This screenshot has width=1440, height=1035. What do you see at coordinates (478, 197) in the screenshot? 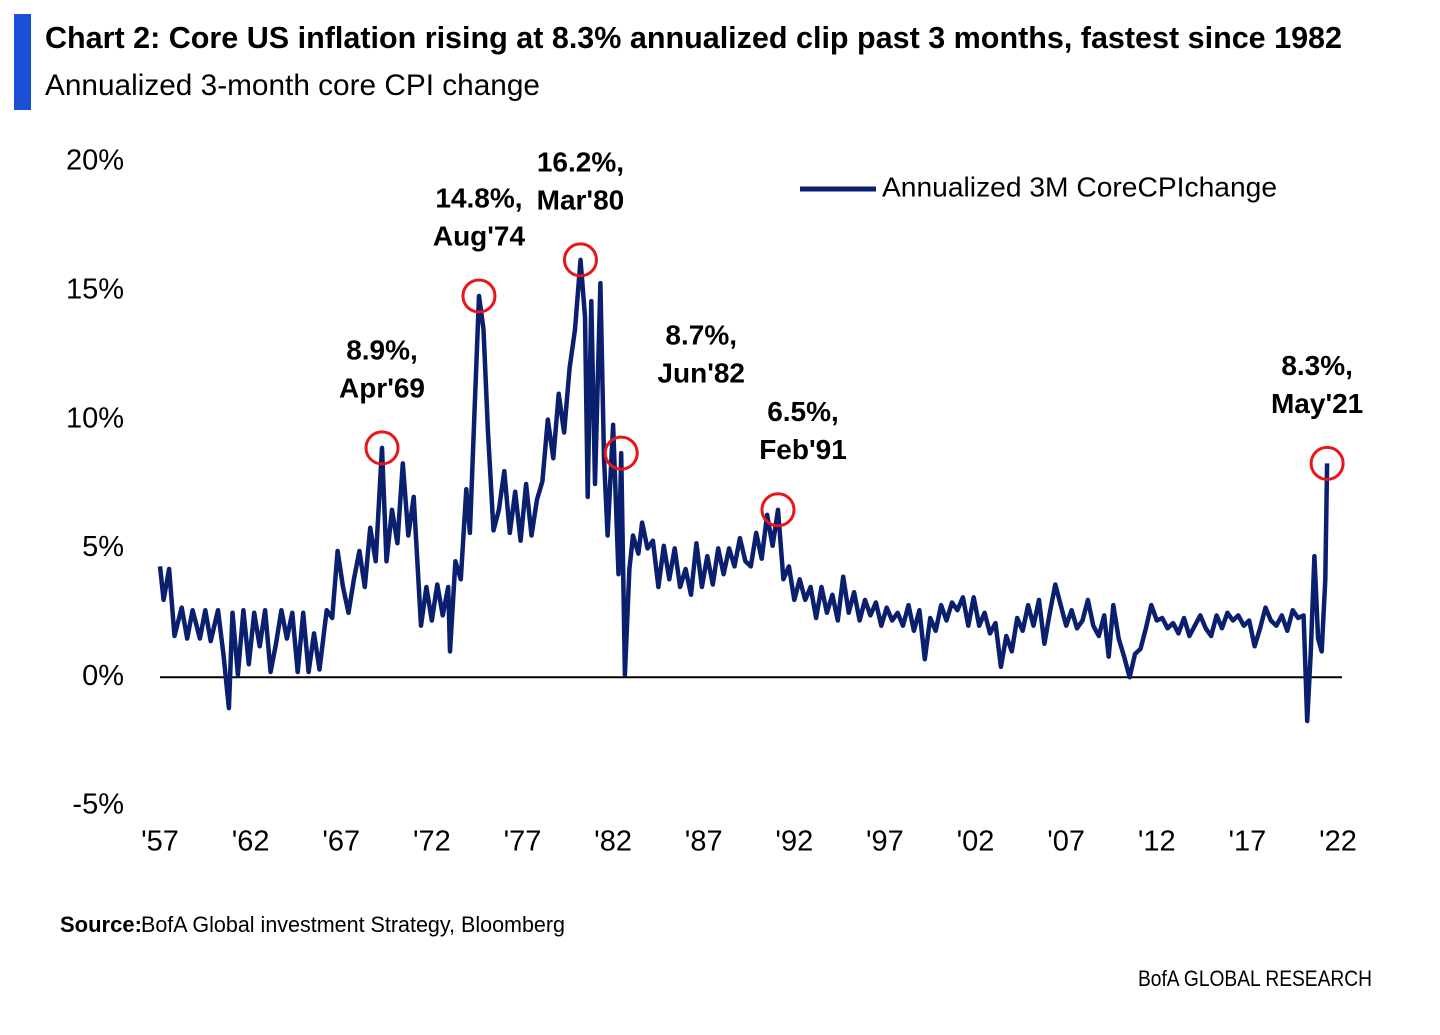
I see `annotation-label: 14.8%,` at bounding box center [478, 197].